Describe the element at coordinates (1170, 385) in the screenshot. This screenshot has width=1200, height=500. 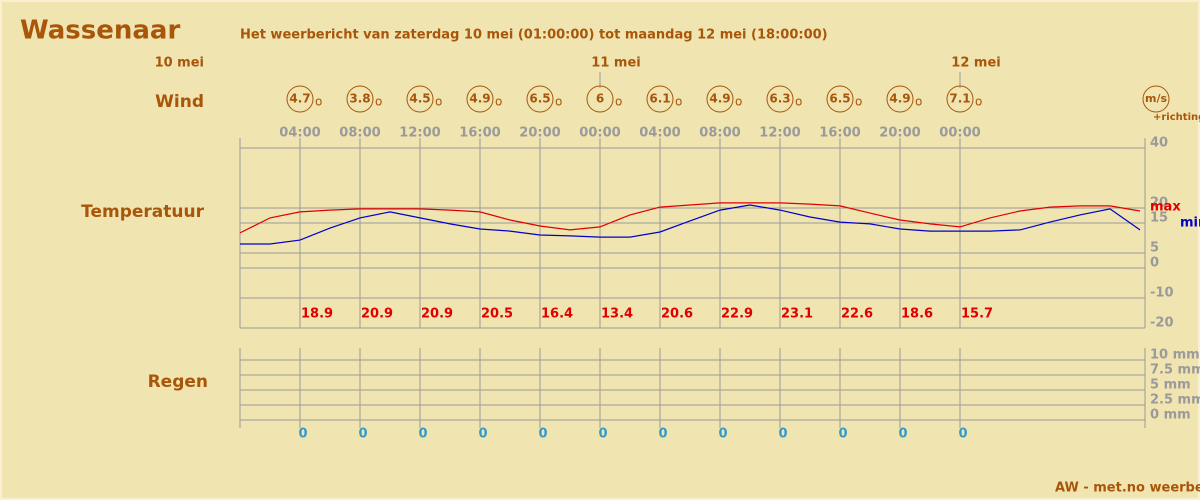
I see `rain-tick-label: 5 mm` at that location.